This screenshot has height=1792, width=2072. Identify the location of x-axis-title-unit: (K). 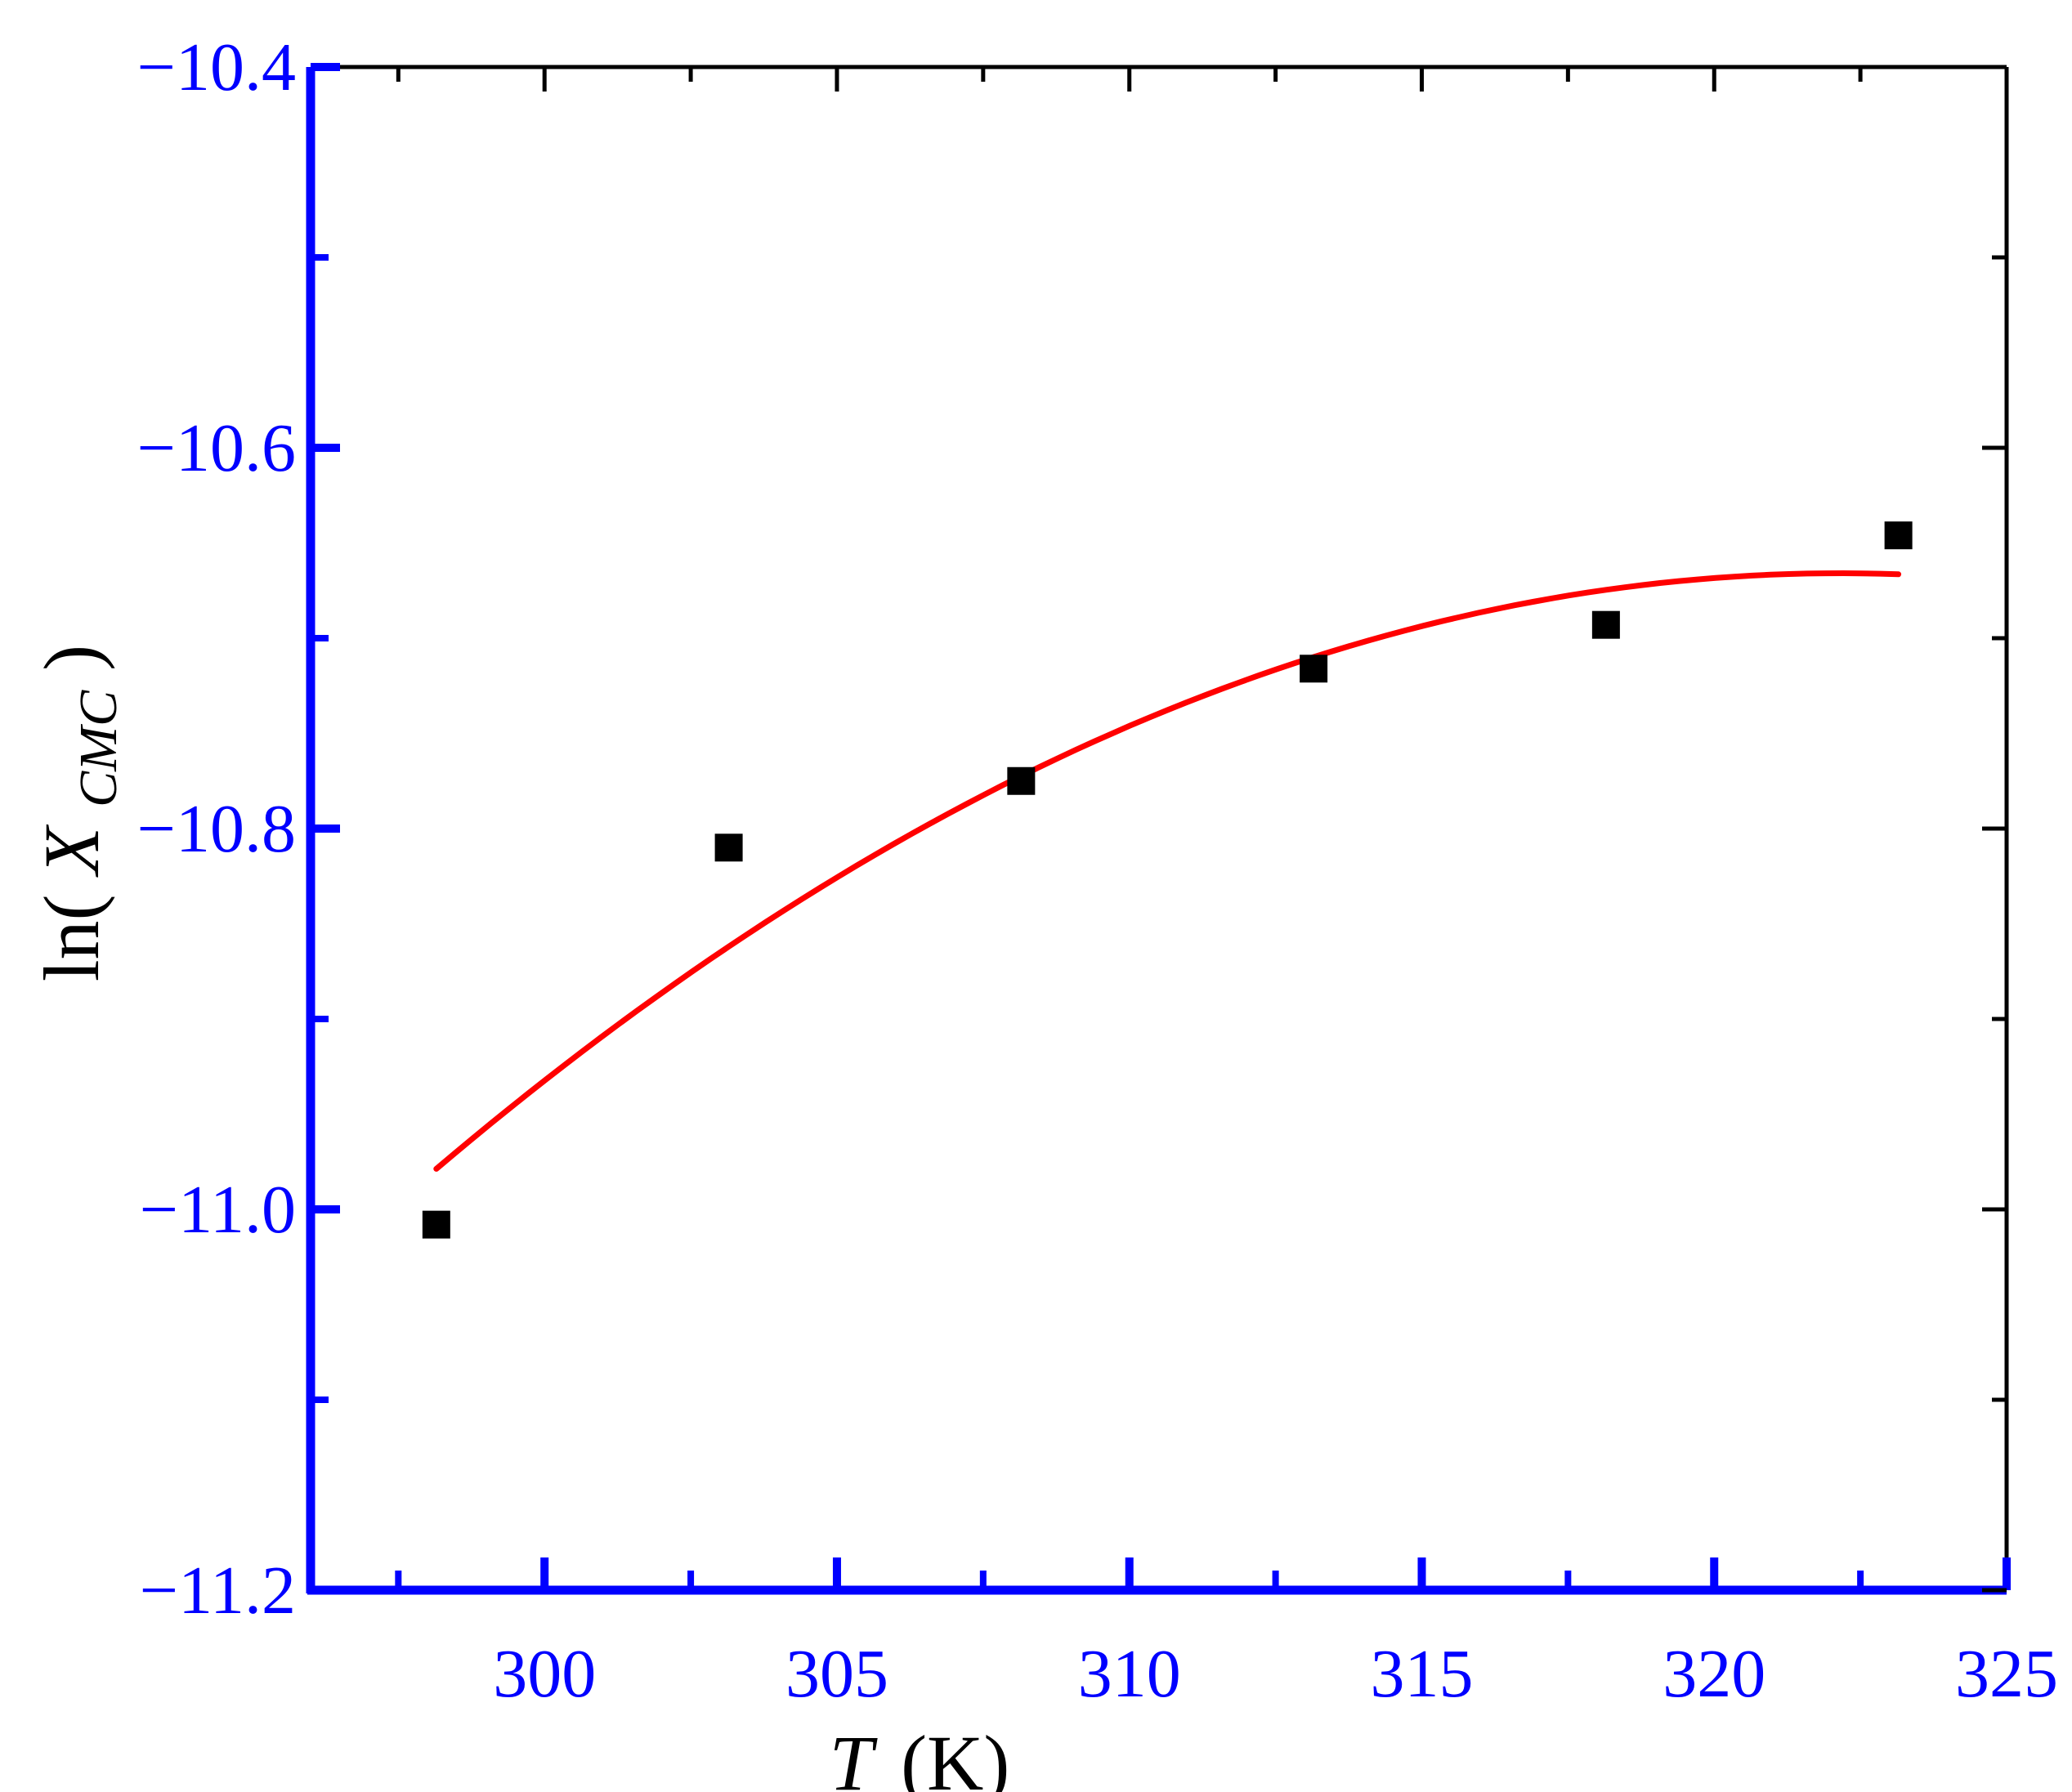
(955, 1755).